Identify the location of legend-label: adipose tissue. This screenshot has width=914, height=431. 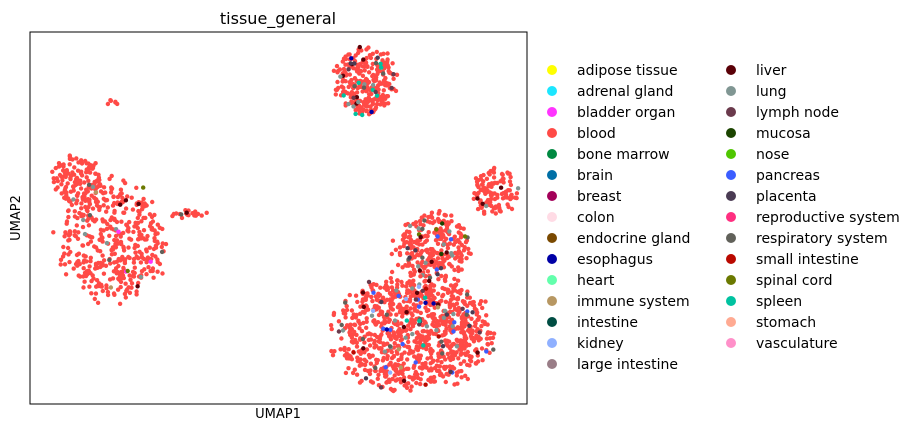
(627, 71).